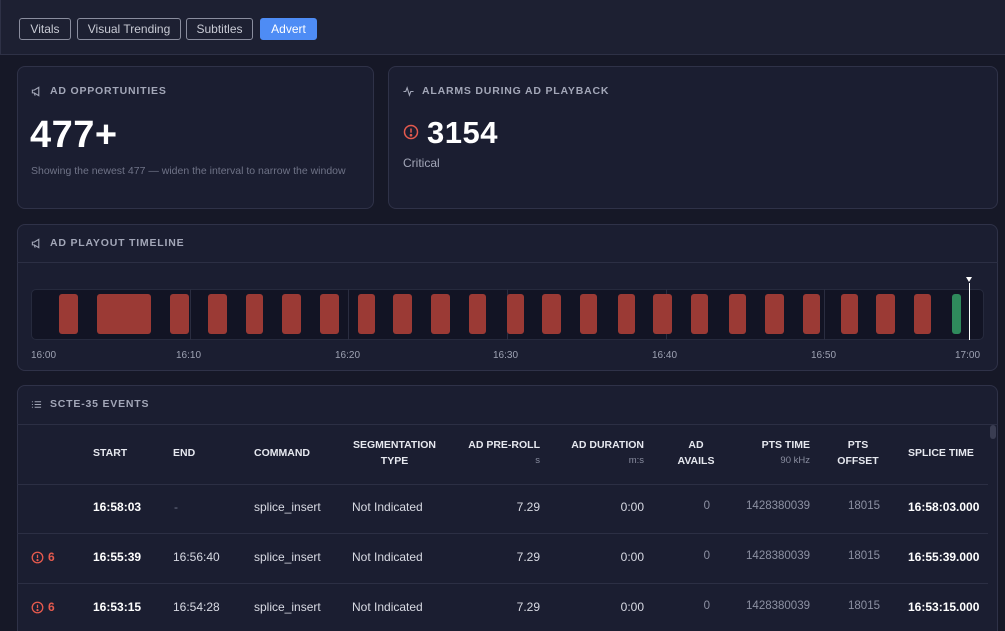 The width and height of the screenshot is (1005, 631). What do you see at coordinates (516, 91) in the screenshot?
I see `alarms-title: ALARMS DURING AD PLAYBACK` at bounding box center [516, 91].